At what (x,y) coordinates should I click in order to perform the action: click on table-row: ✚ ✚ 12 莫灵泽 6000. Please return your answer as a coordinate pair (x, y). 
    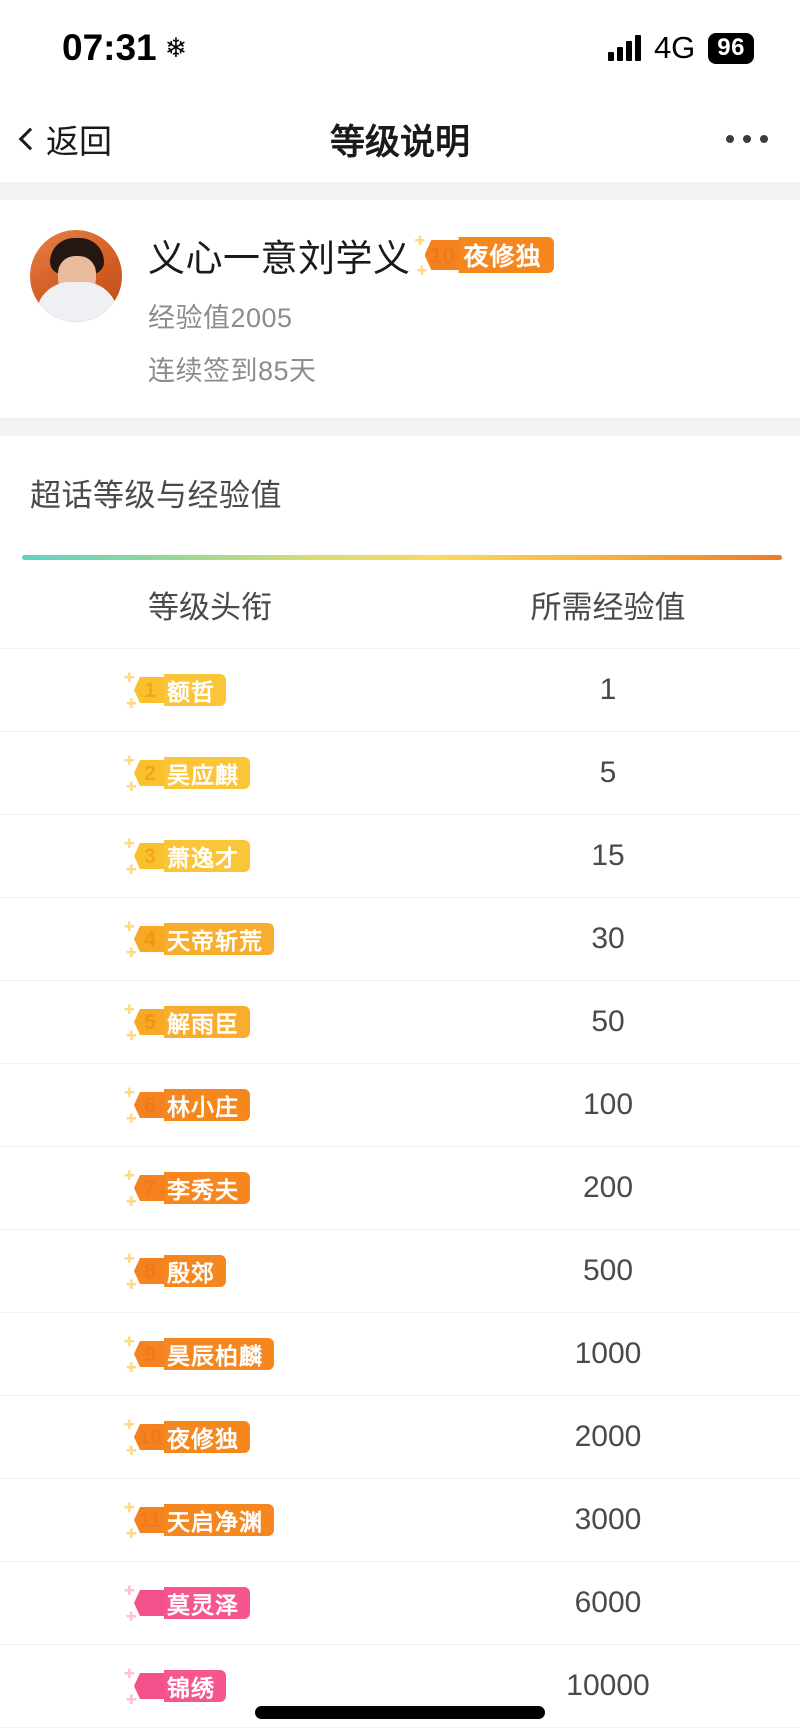
    Looking at the image, I should click on (400, 1602).